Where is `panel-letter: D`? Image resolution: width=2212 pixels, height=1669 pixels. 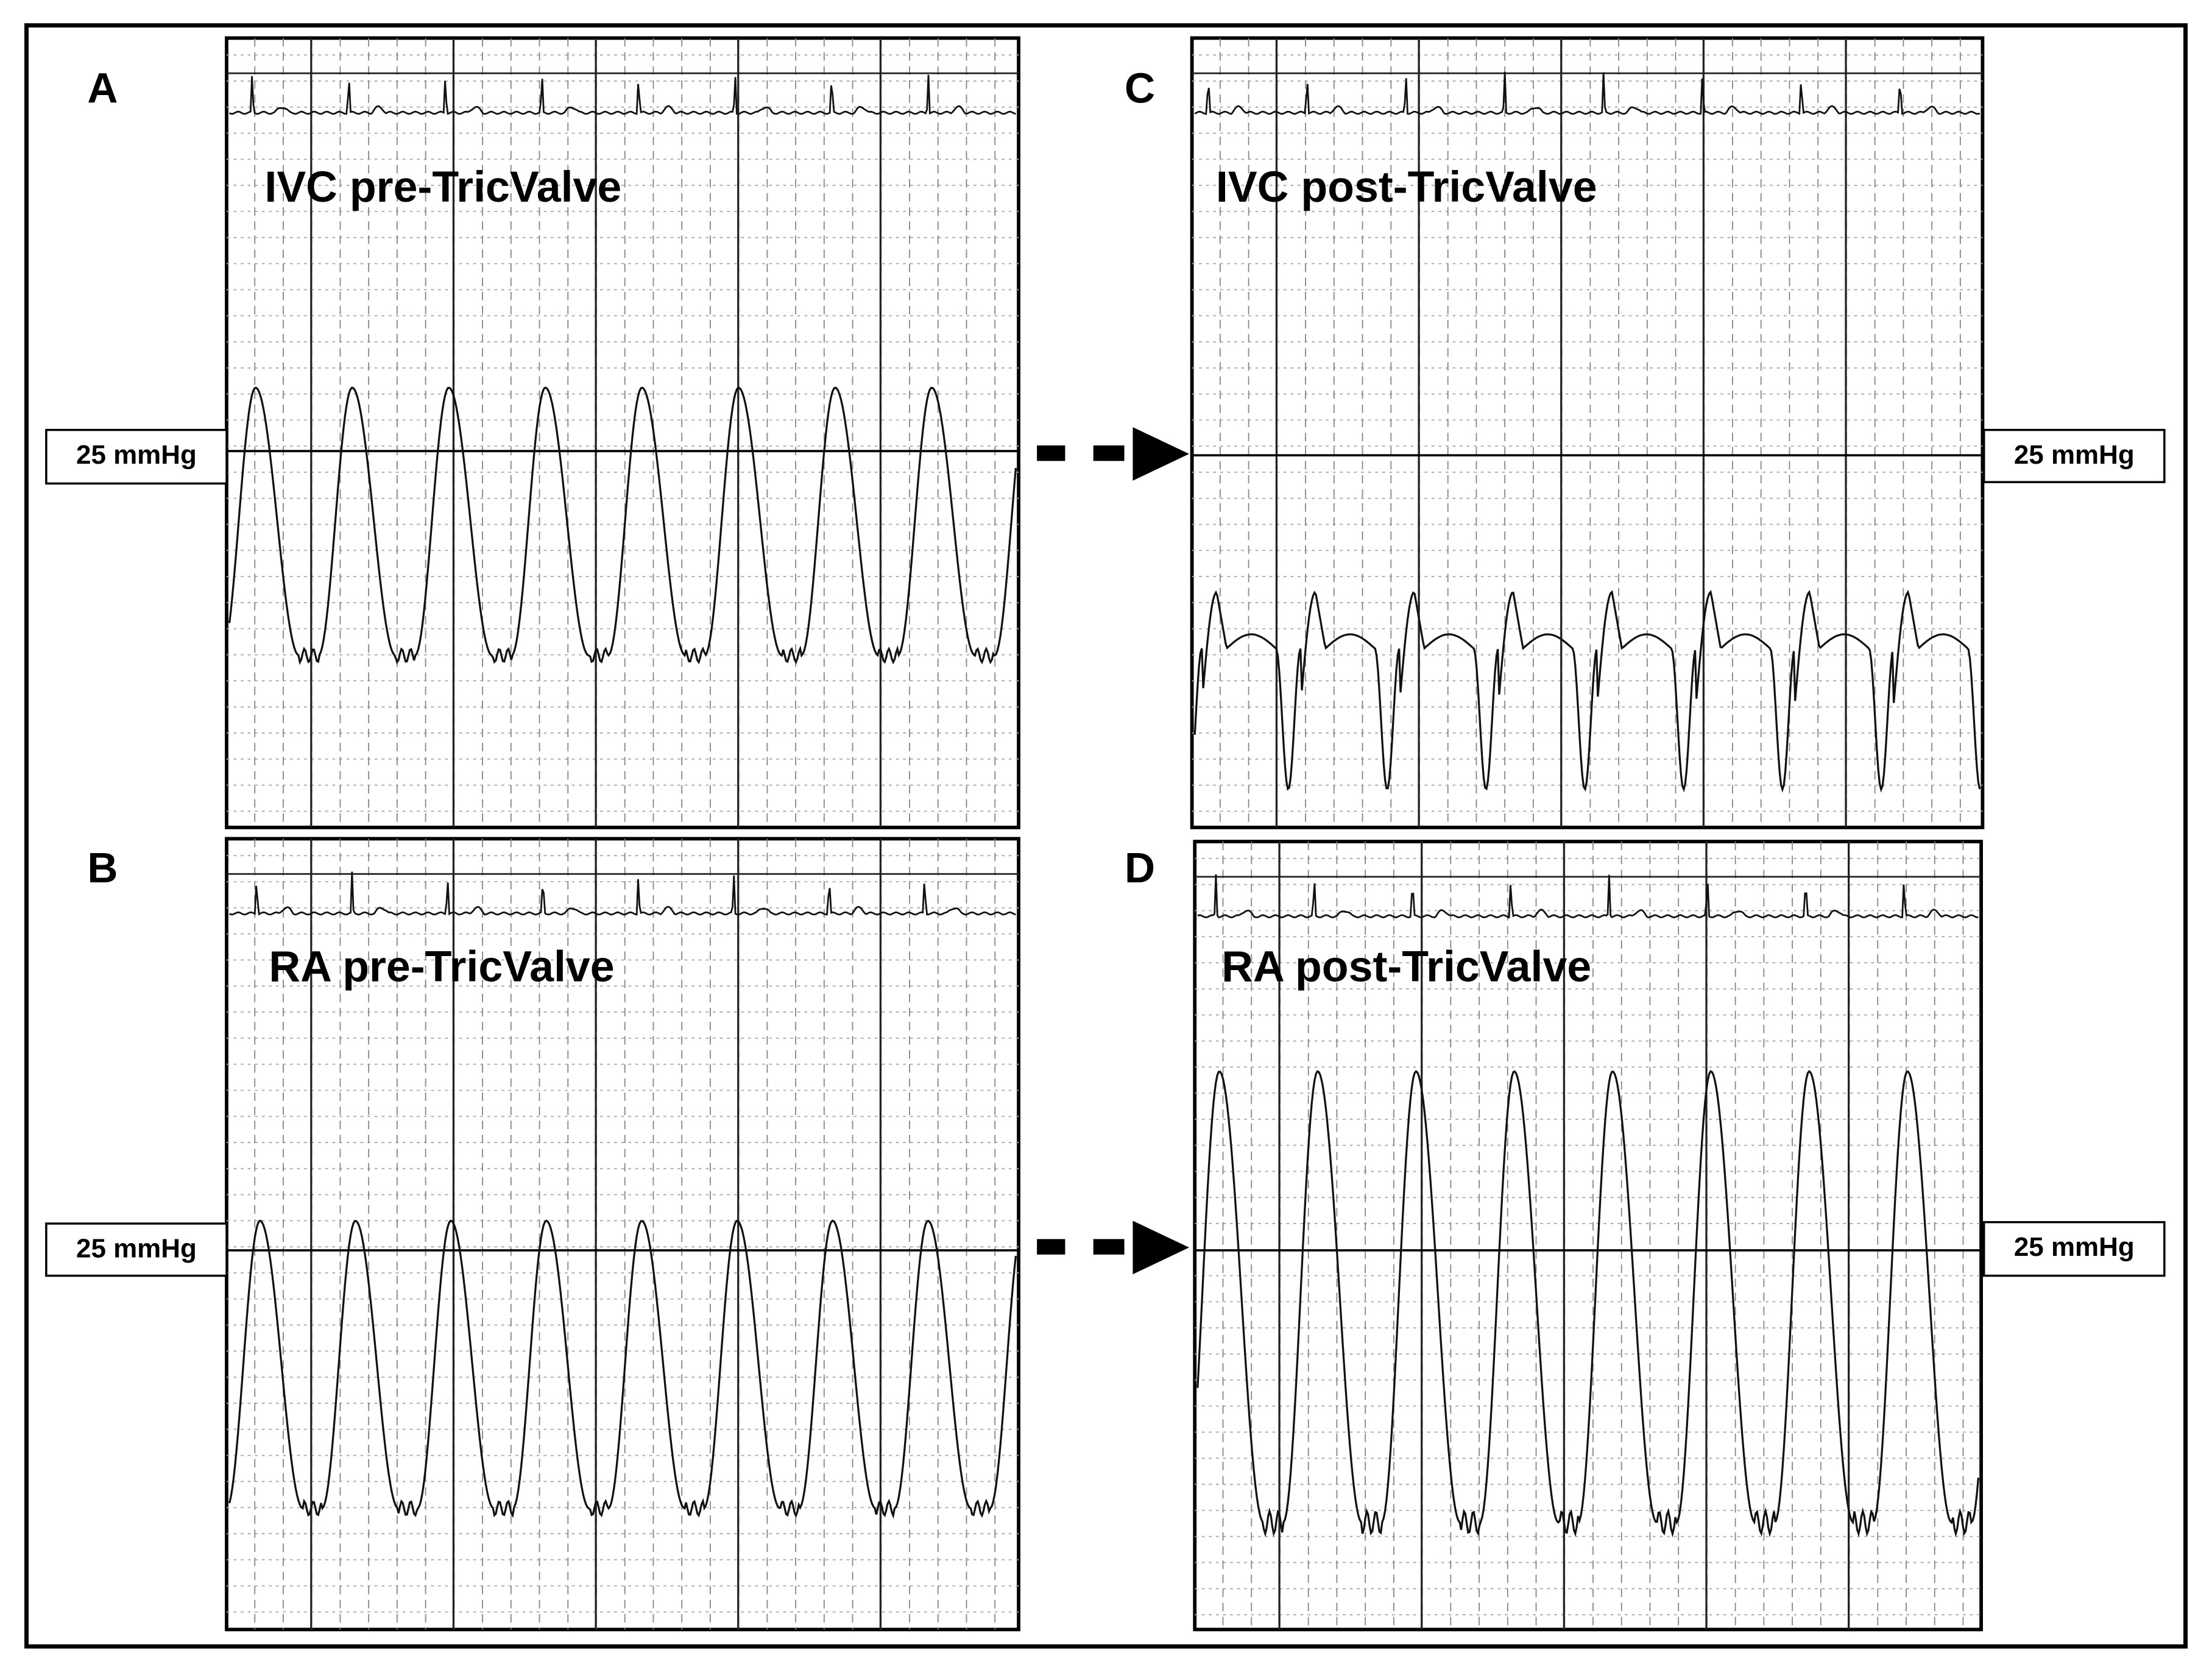 panel-letter: D is located at coordinates (1140, 867).